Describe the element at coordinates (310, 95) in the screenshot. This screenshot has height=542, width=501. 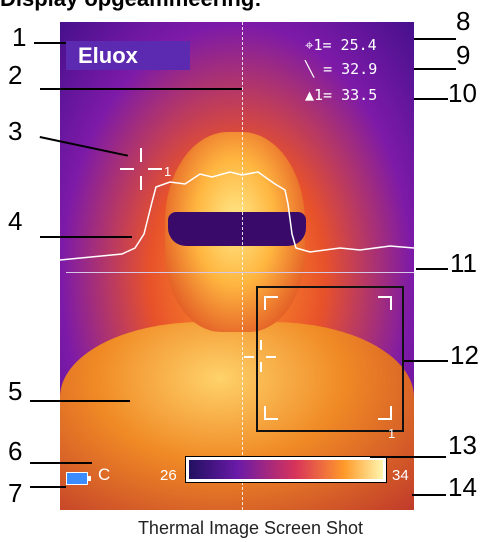
I see `triangle-icon: ▲` at that location.